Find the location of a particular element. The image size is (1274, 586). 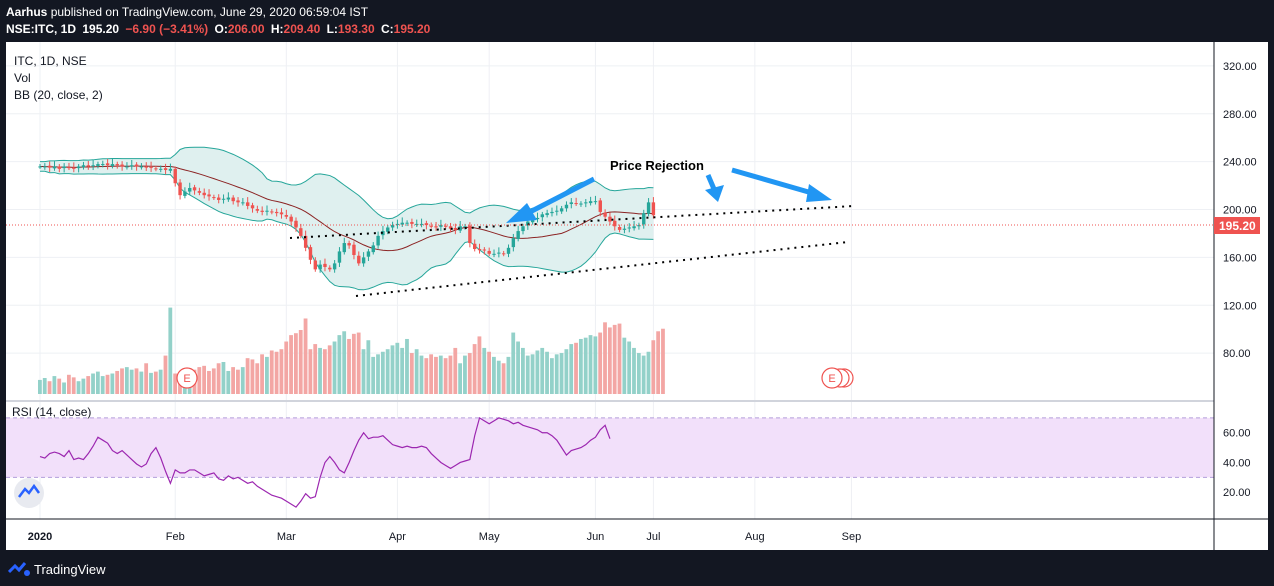

bb-fill is located at coordinates (347, 218).